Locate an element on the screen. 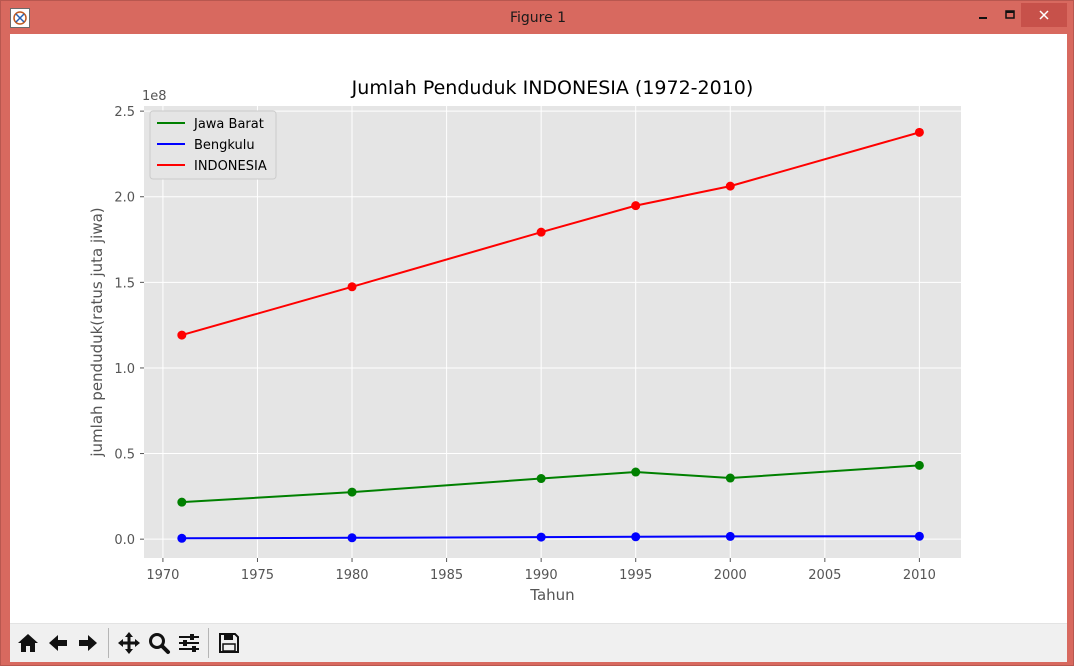 The image size is (1074, 666). chart-title: Jumlah Penduduk INDONESIA (1972-2010) is located at coordinates (552, 88).